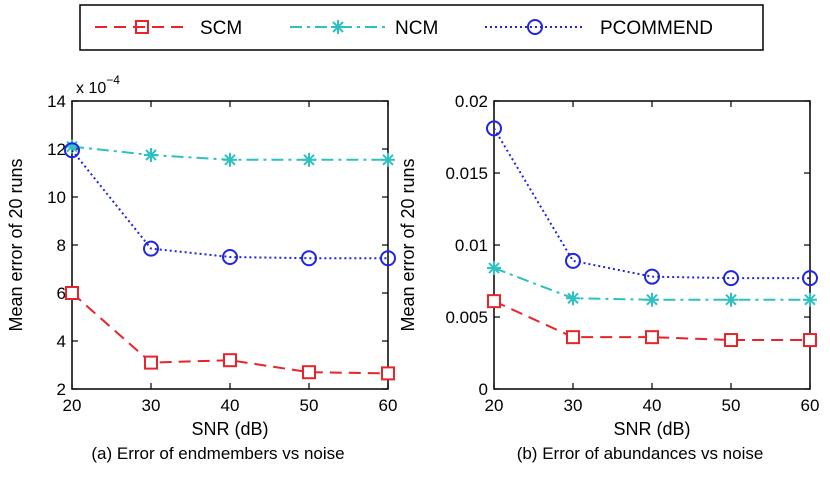 The image size is (830, 481). Describe the element at coordinates (364, 28) in the screenshot. I see `legend-entry-ncm: NCM` at that location.